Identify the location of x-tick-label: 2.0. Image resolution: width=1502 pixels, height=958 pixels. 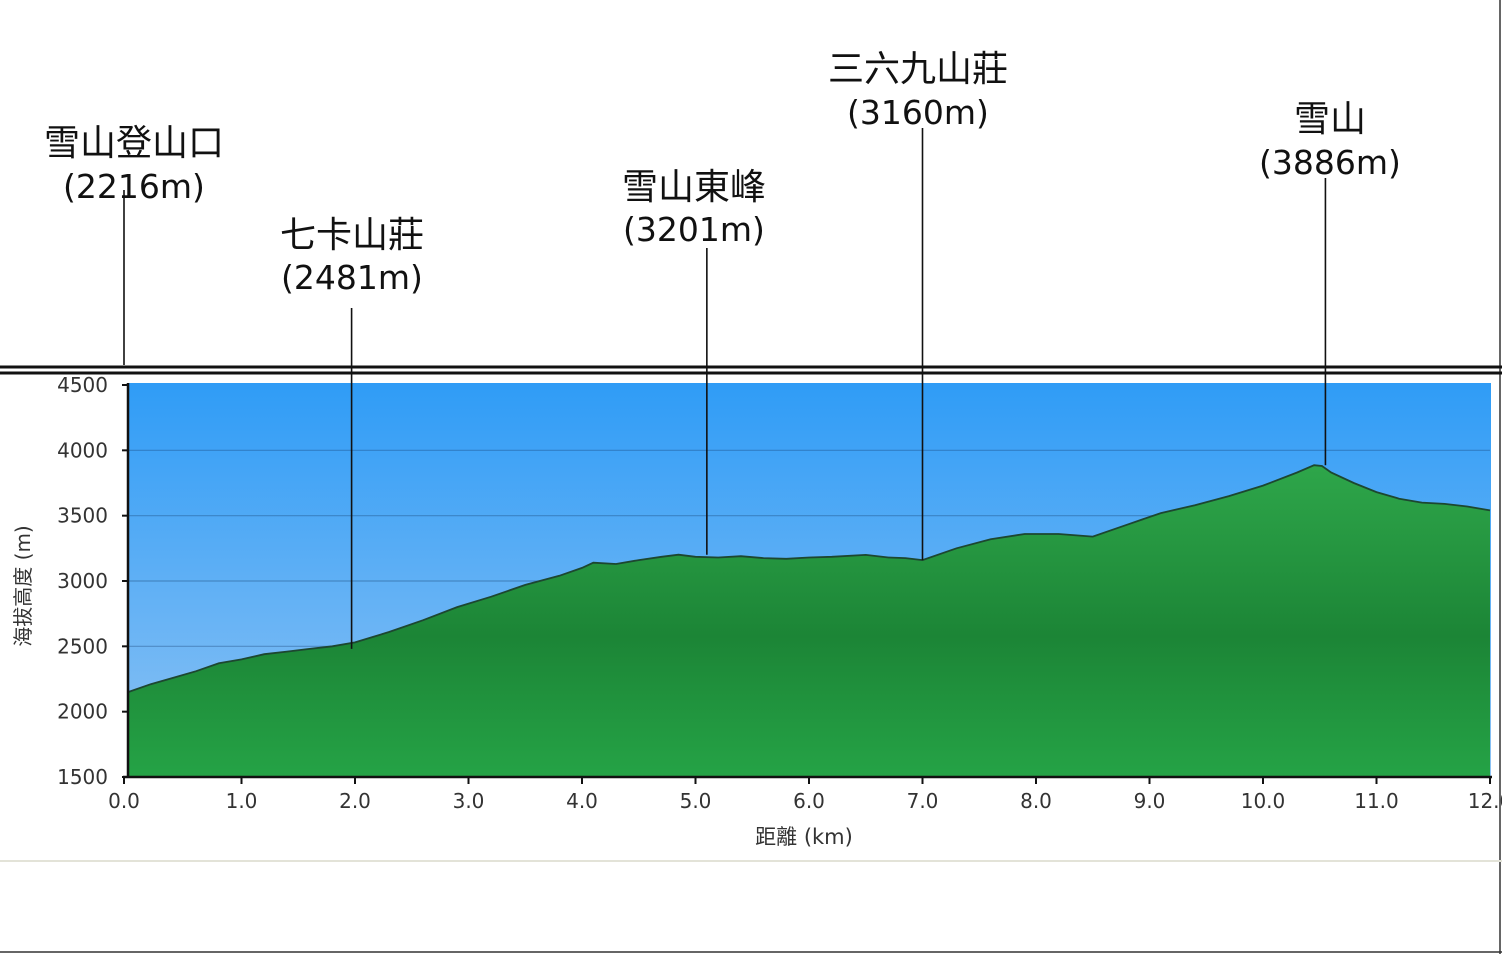
(355, 801).